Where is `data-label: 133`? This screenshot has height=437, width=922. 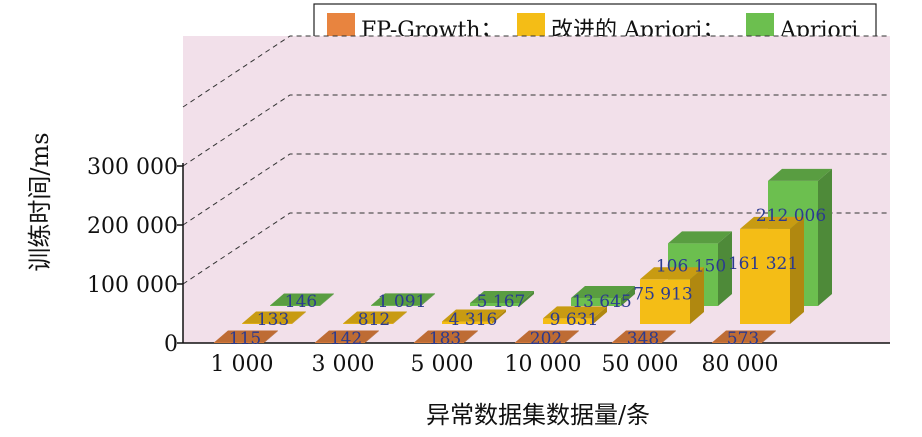
data-label: 133 is located at coordinates (273, 320).